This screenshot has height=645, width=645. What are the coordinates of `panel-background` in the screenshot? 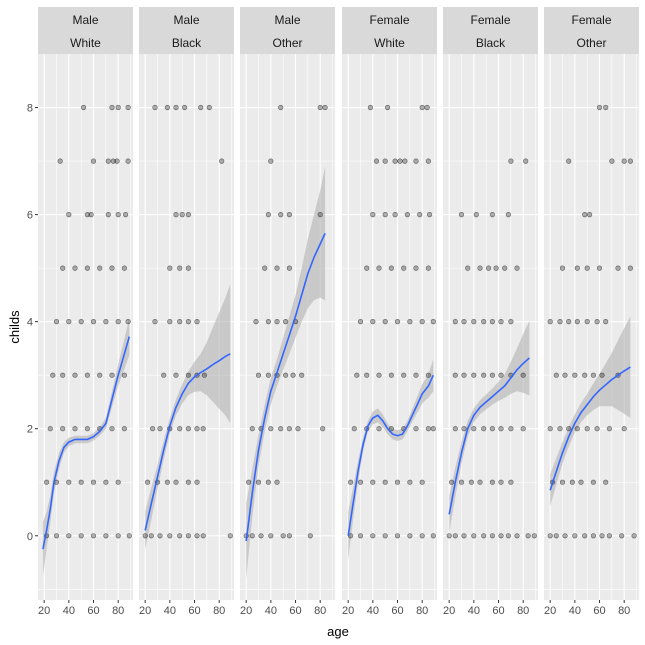 It's located at (85, 327).